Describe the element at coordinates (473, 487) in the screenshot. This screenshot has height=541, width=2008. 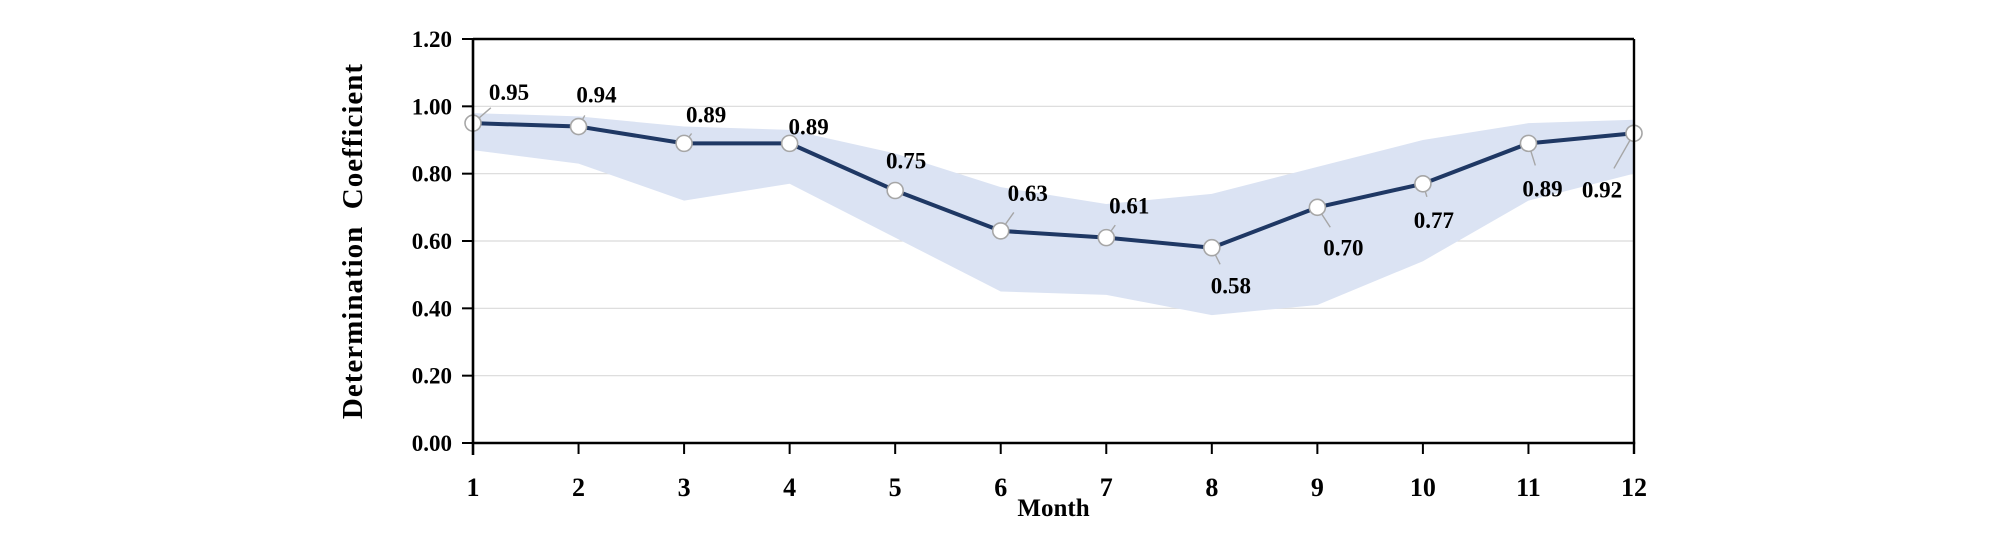
I see `x-tick-label: 1` at that location.